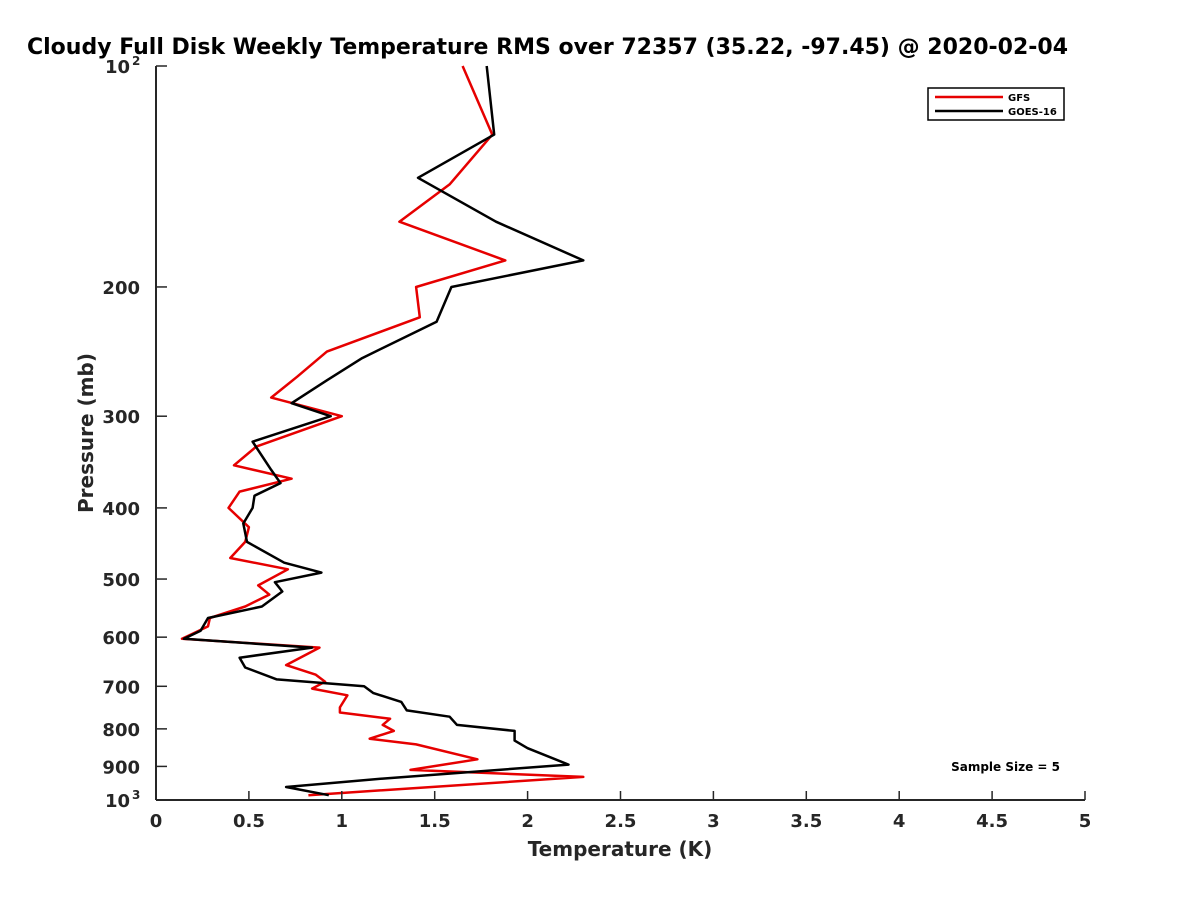 This screenshot has width=1200, height=900. I want to click on x-tick-label: 1, so click(342, 821).